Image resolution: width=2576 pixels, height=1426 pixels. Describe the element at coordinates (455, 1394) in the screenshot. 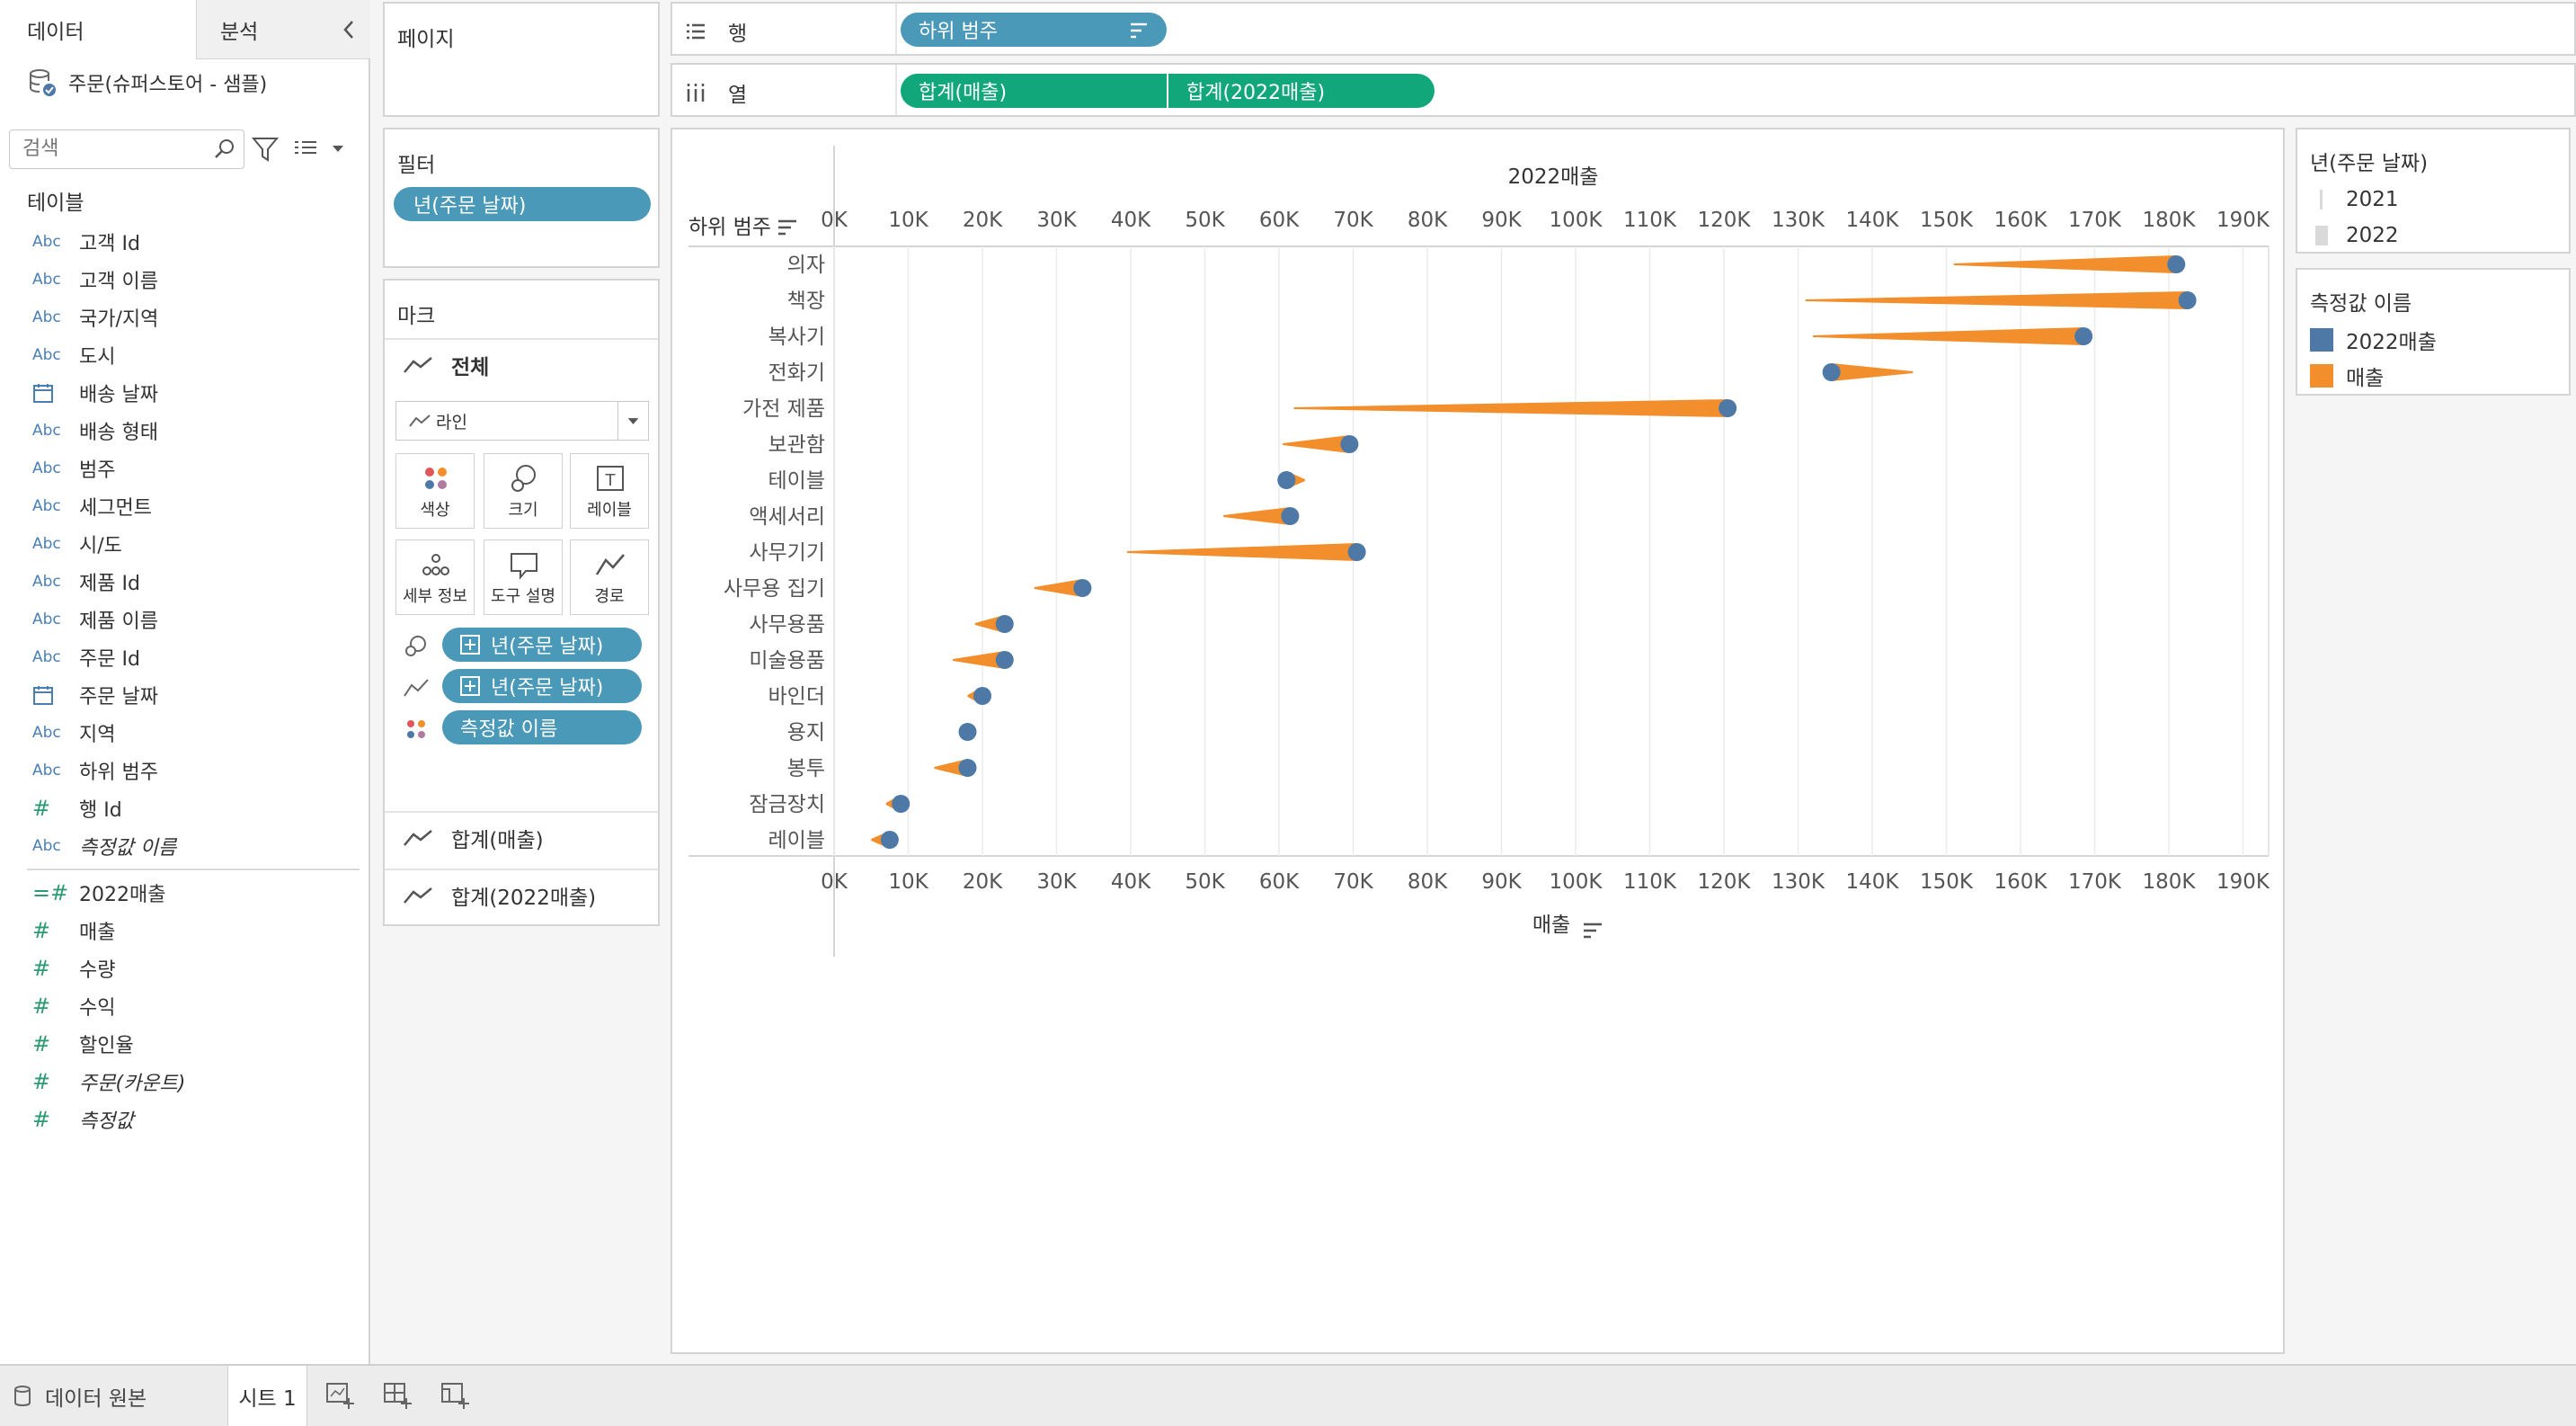

I see `new-story-icon` at that location.